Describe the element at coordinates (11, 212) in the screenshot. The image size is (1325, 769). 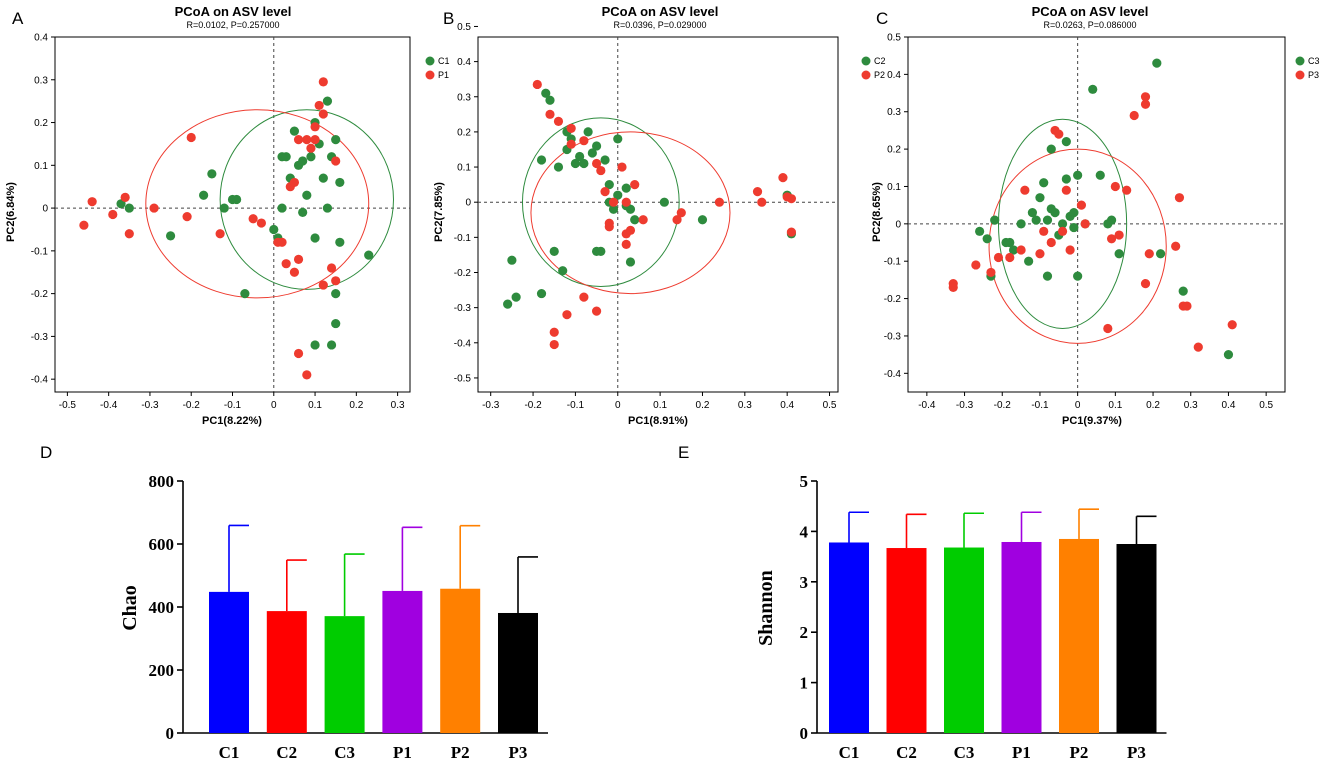
I see `panel-a-ylabel: PC2(6.84%)` at that location.